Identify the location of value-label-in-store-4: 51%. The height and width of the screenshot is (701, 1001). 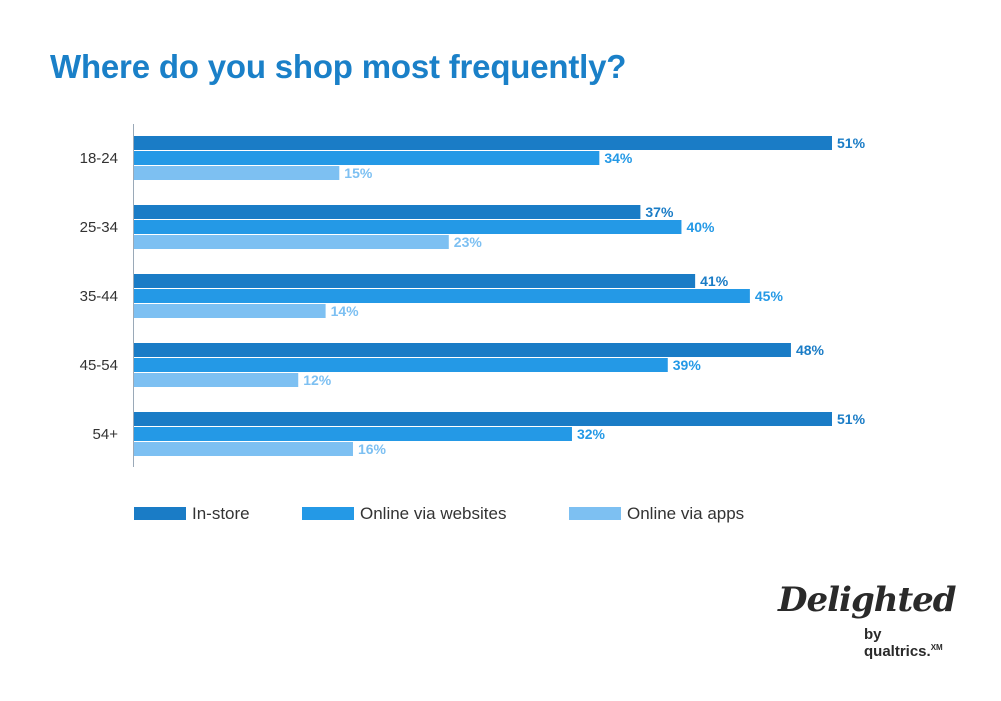
(851, 419).